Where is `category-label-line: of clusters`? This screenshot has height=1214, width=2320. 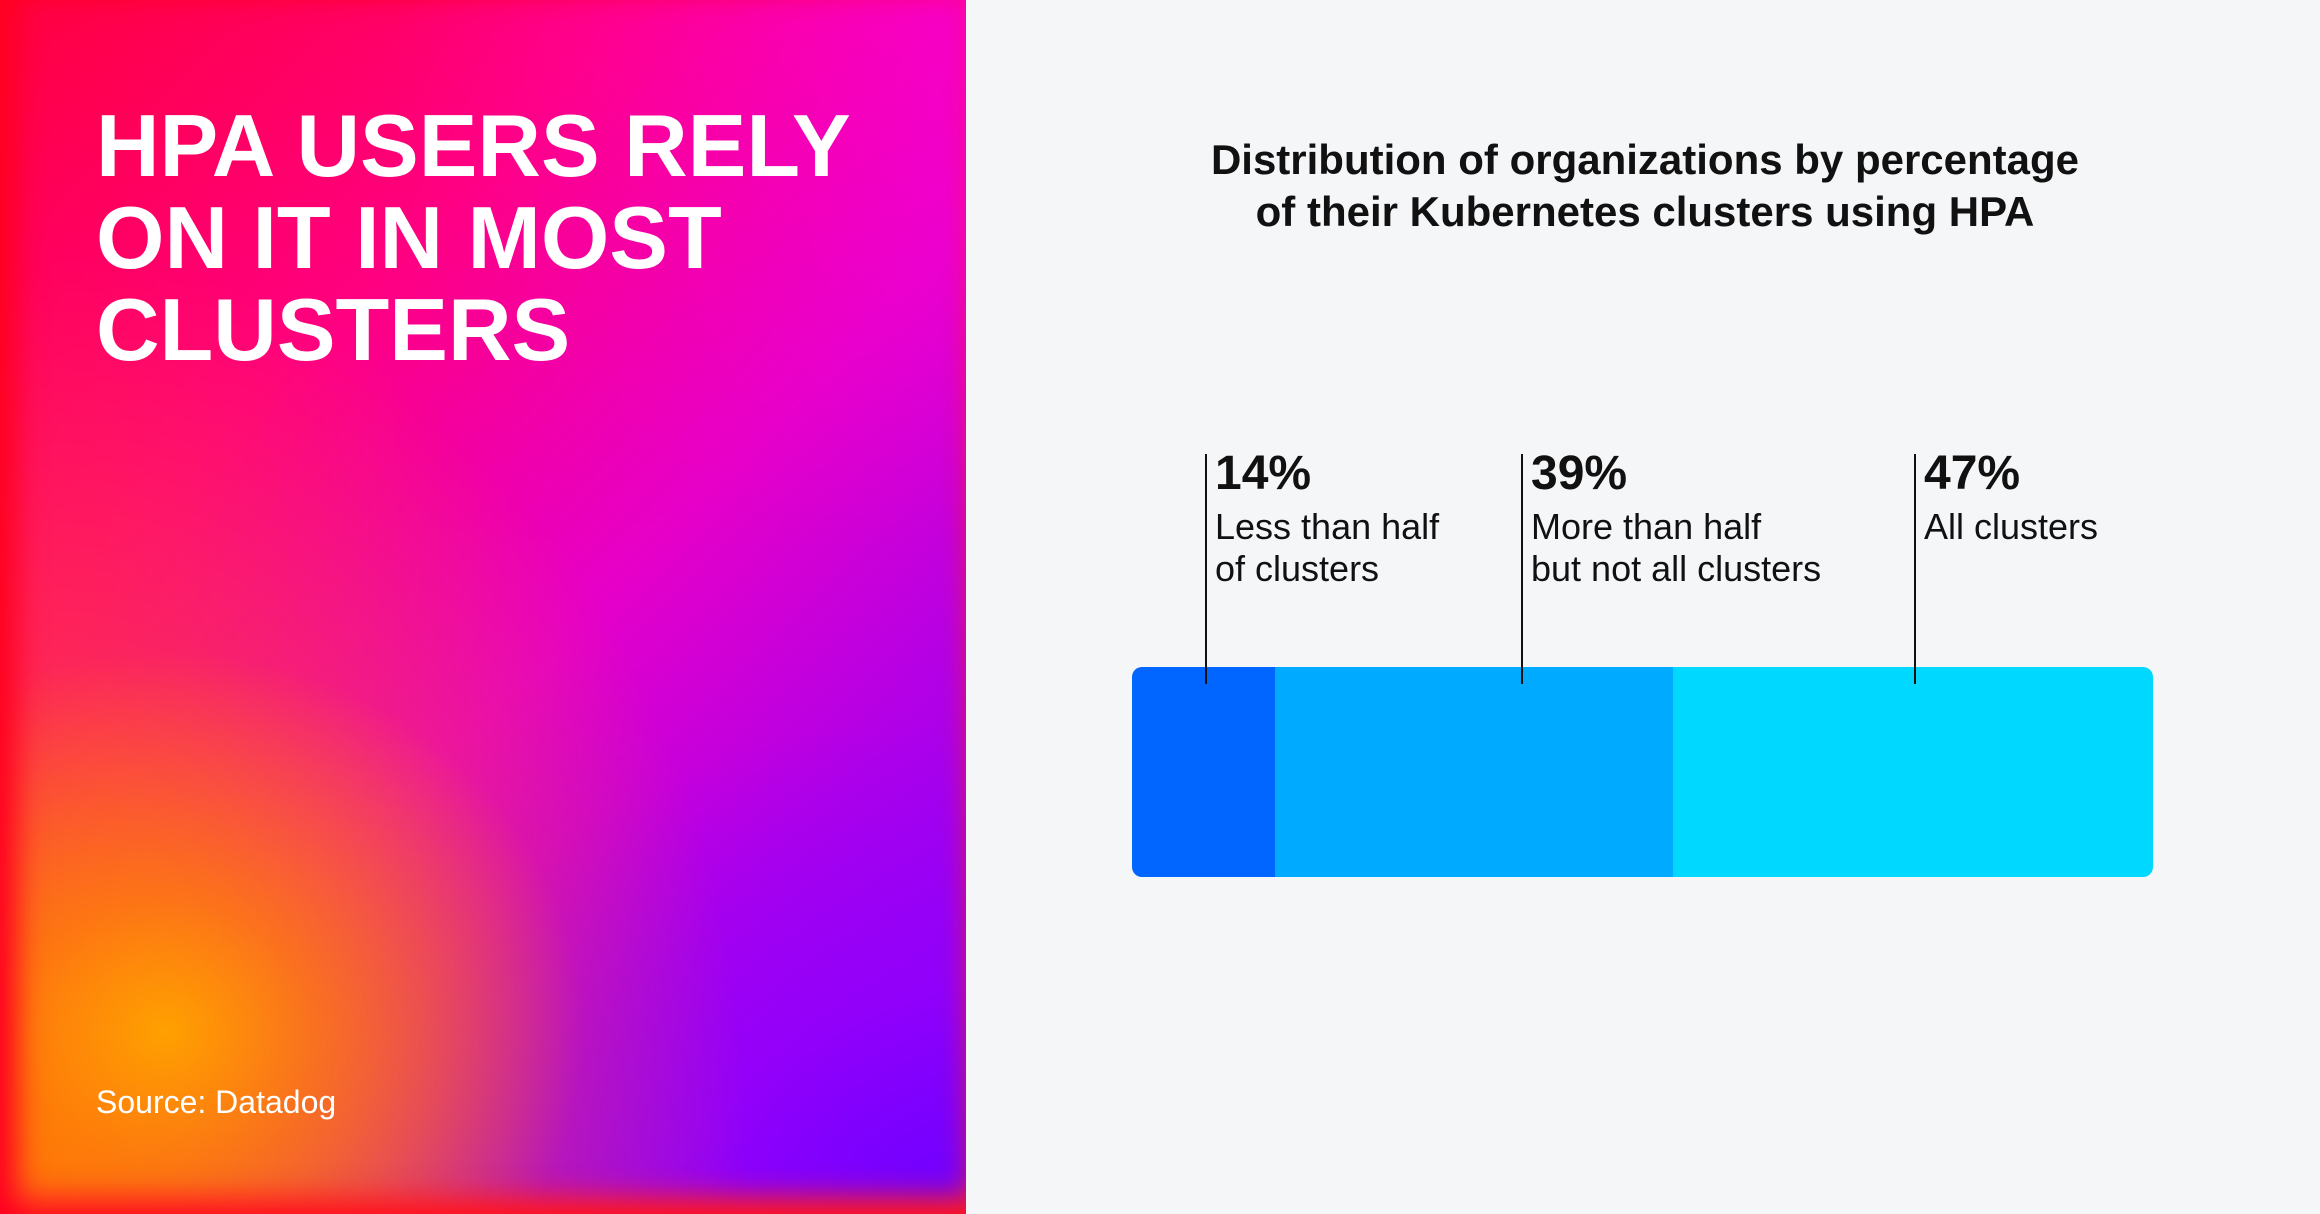 category-label-line: of clusters is located at coordinates (1297, 568).